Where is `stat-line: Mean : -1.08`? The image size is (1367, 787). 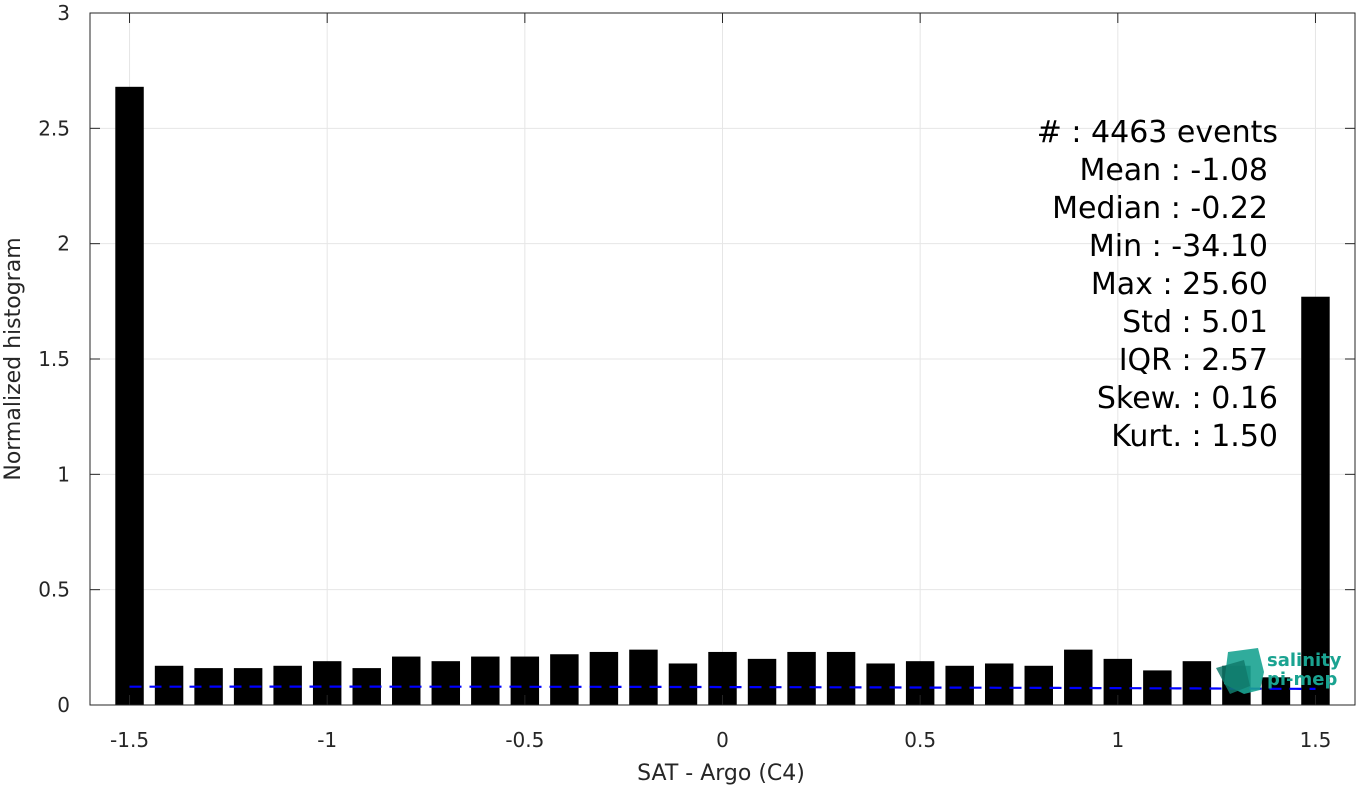 stat-line: Mean : -1.08 is located at coordinates (1173, 170).